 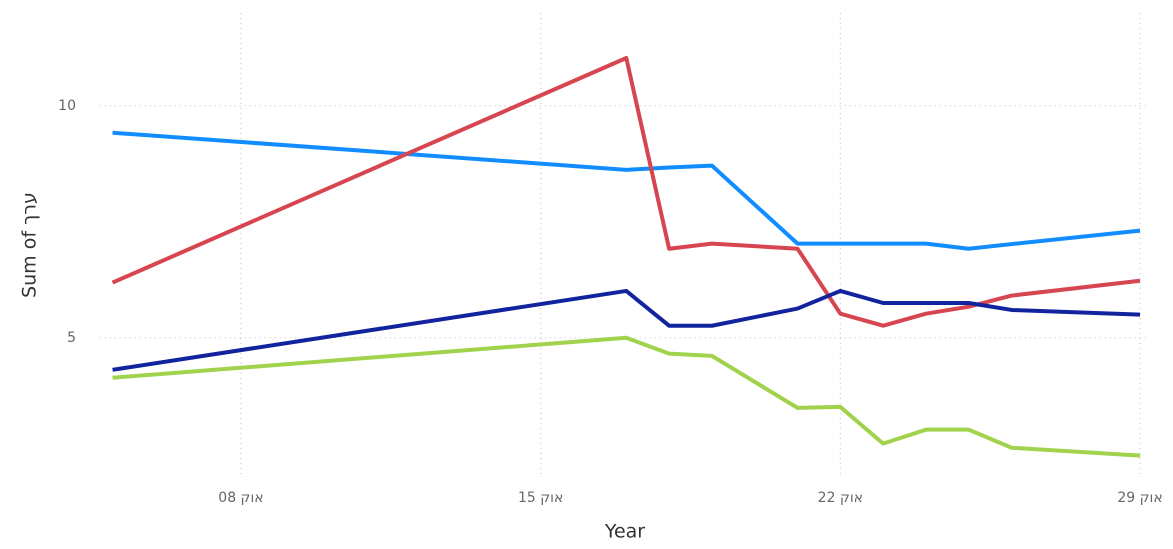 What do you see at coordinates (540, 498) in the screenshot?
I see `x-tick-label: אוק 15` at bounding box center [540, 498].